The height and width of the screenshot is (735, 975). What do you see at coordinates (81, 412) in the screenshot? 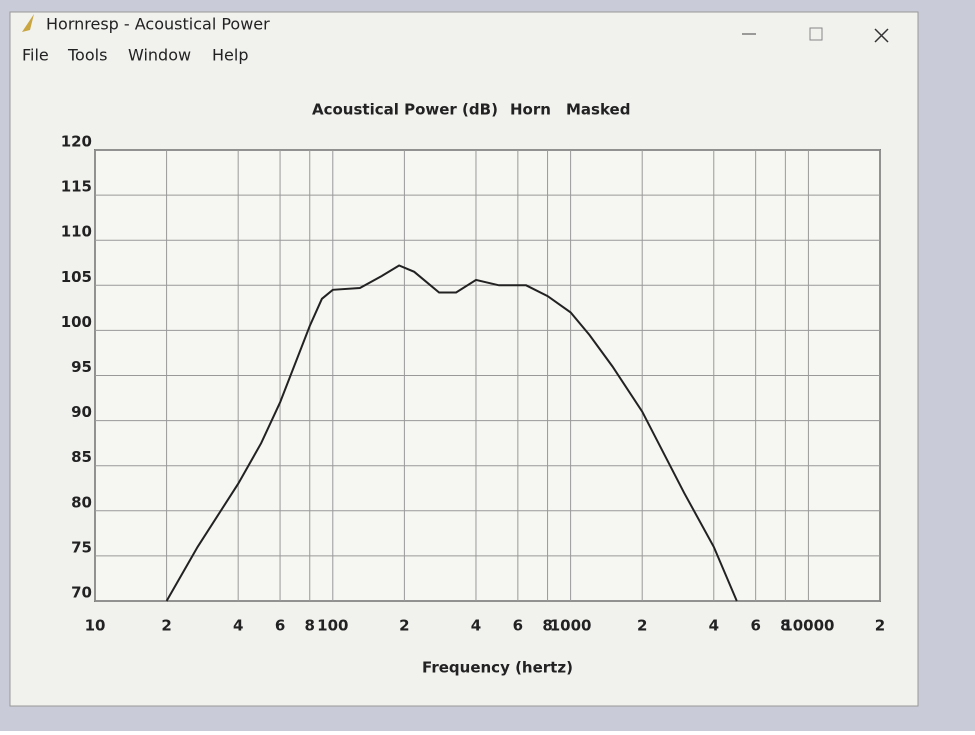
I see `y-tick-label: 90` at bounding box center [81, 412].